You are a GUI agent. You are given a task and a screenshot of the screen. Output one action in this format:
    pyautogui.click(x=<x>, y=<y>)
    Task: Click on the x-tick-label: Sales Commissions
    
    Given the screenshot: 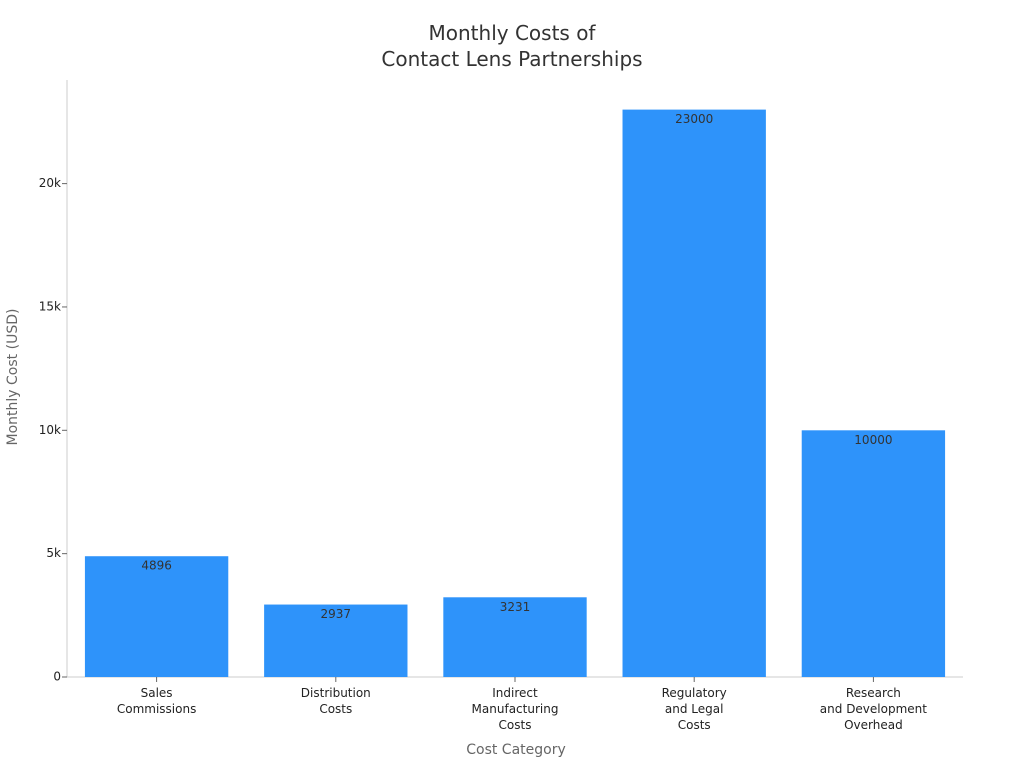 What is the action you would take?
    pyautogui.click(x=156, y=701)
    